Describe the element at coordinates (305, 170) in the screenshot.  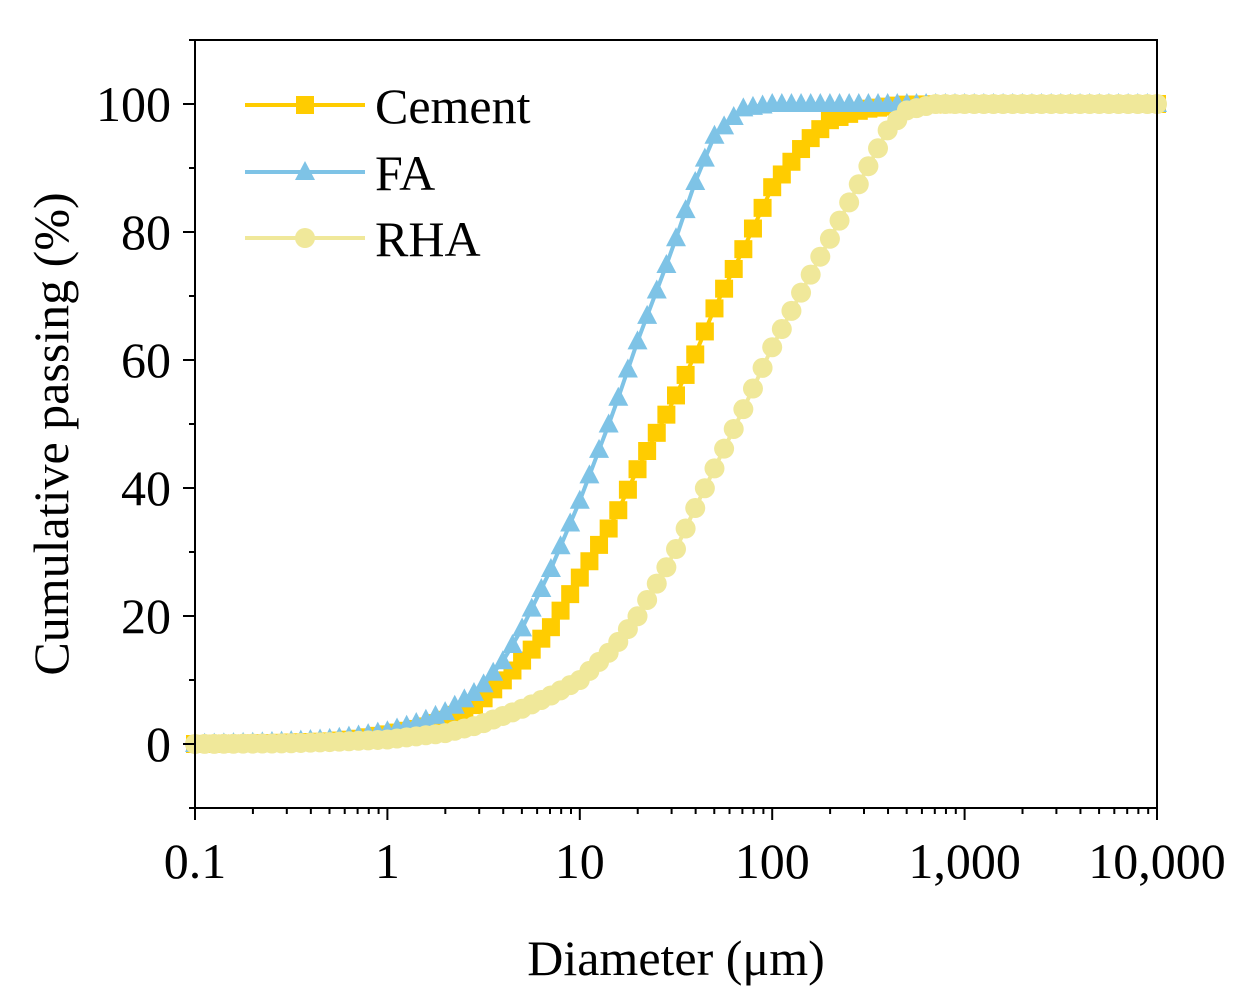
I see `legend-fa-marker` at that location.